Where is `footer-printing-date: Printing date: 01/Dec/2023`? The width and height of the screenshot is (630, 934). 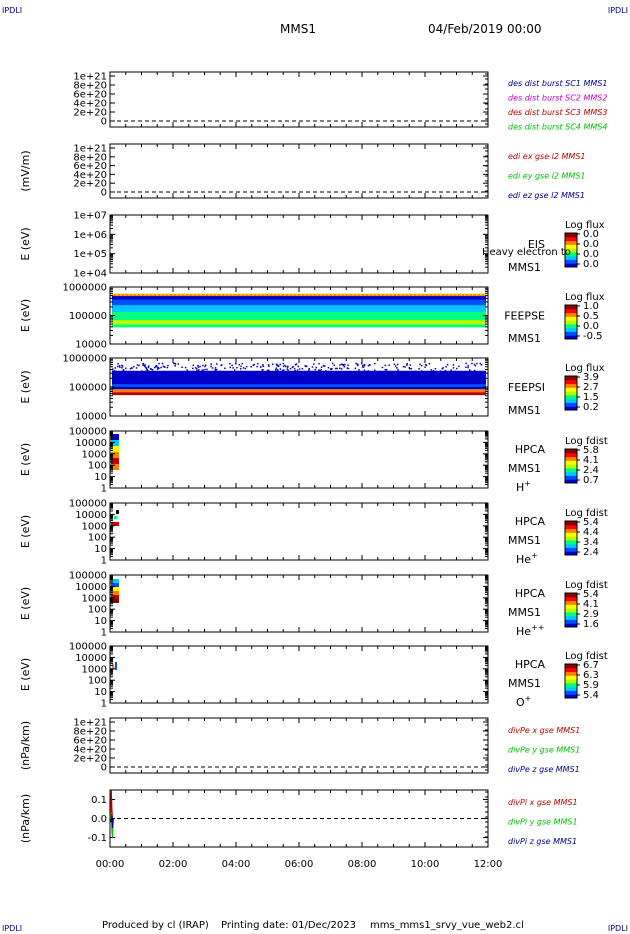 footer-printing-date: Printing date: 01/Dec/2023 is located at coordinates (289, 925).